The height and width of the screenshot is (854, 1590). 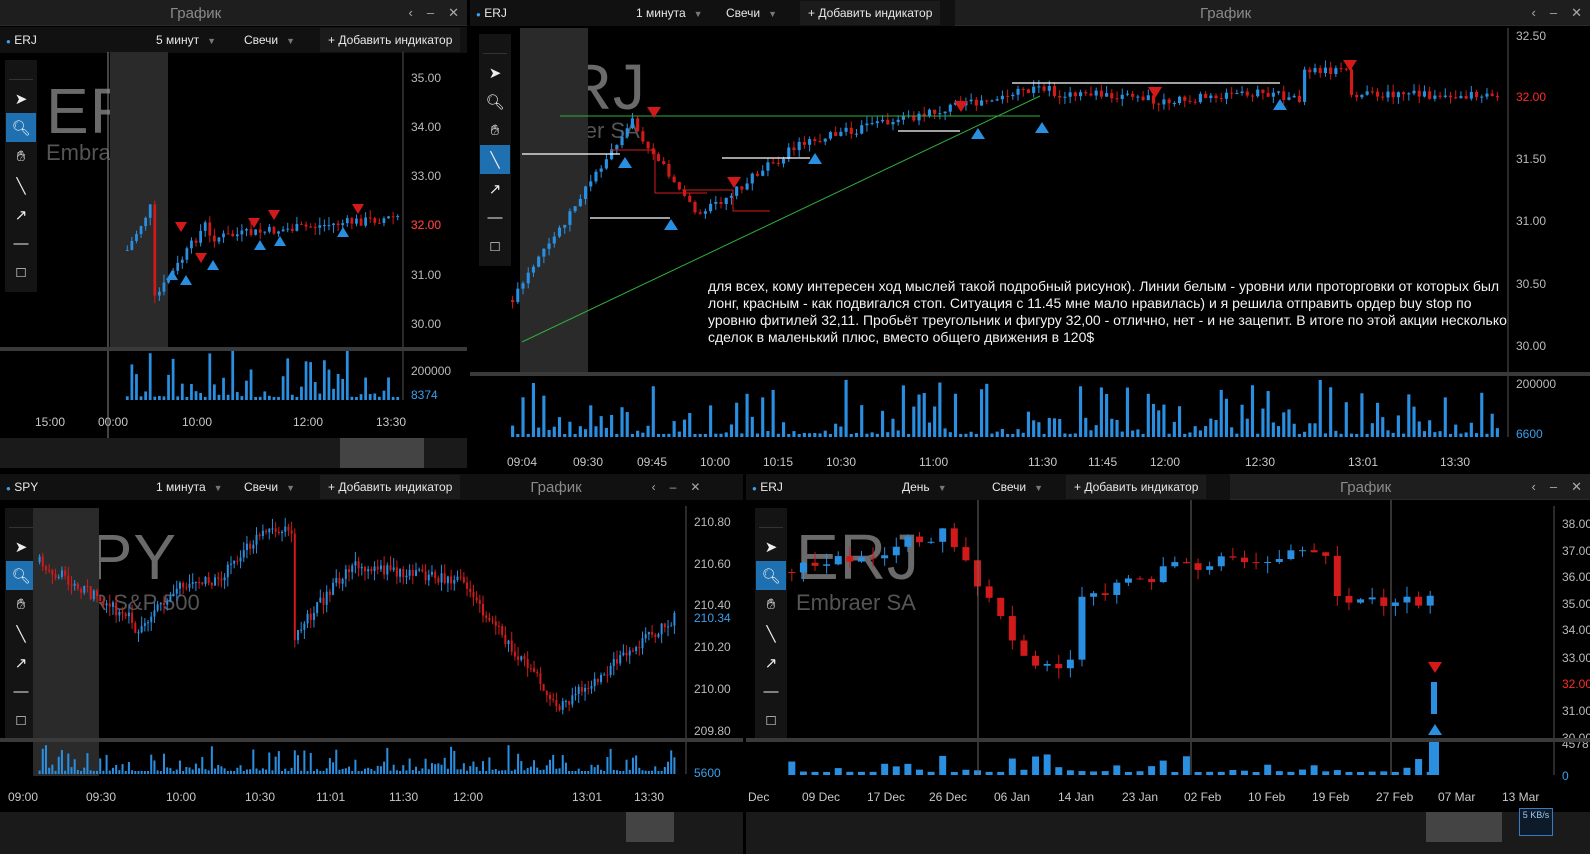 What do you see at coordinates (1280, 104) in the screenshot?
I see `buy-marker-icon` at bounding box center [1280, 104].